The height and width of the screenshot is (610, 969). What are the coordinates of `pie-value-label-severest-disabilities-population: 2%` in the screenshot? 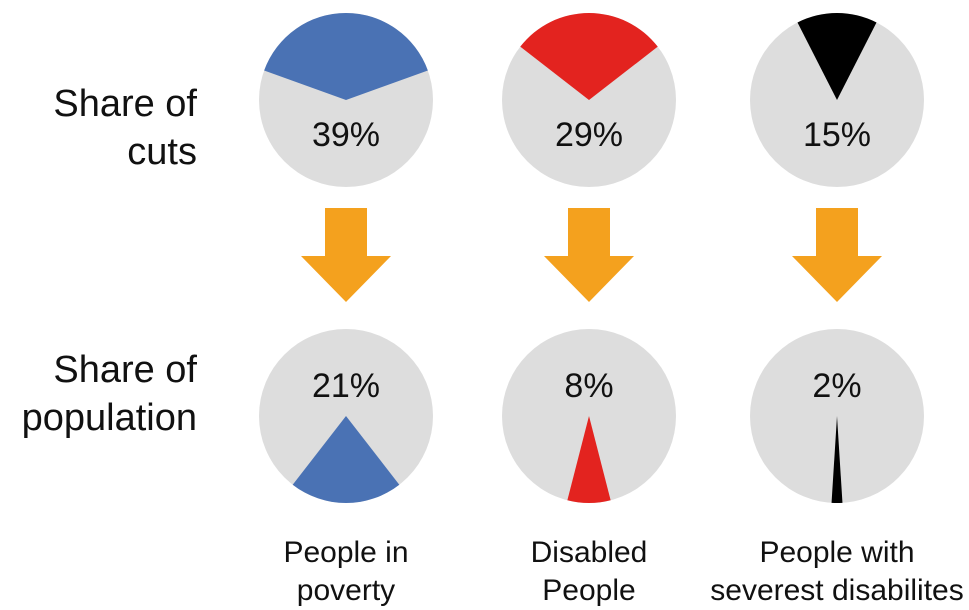 It's located at (836, 386).